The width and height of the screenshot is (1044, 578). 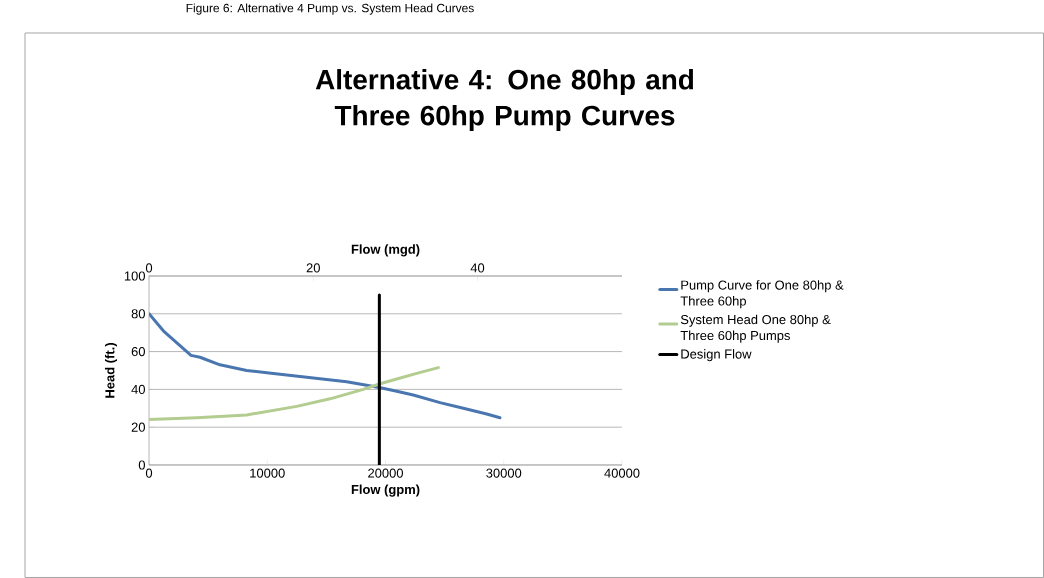 I want to click on y-tick-label: 80, so click(x=138, y=314).